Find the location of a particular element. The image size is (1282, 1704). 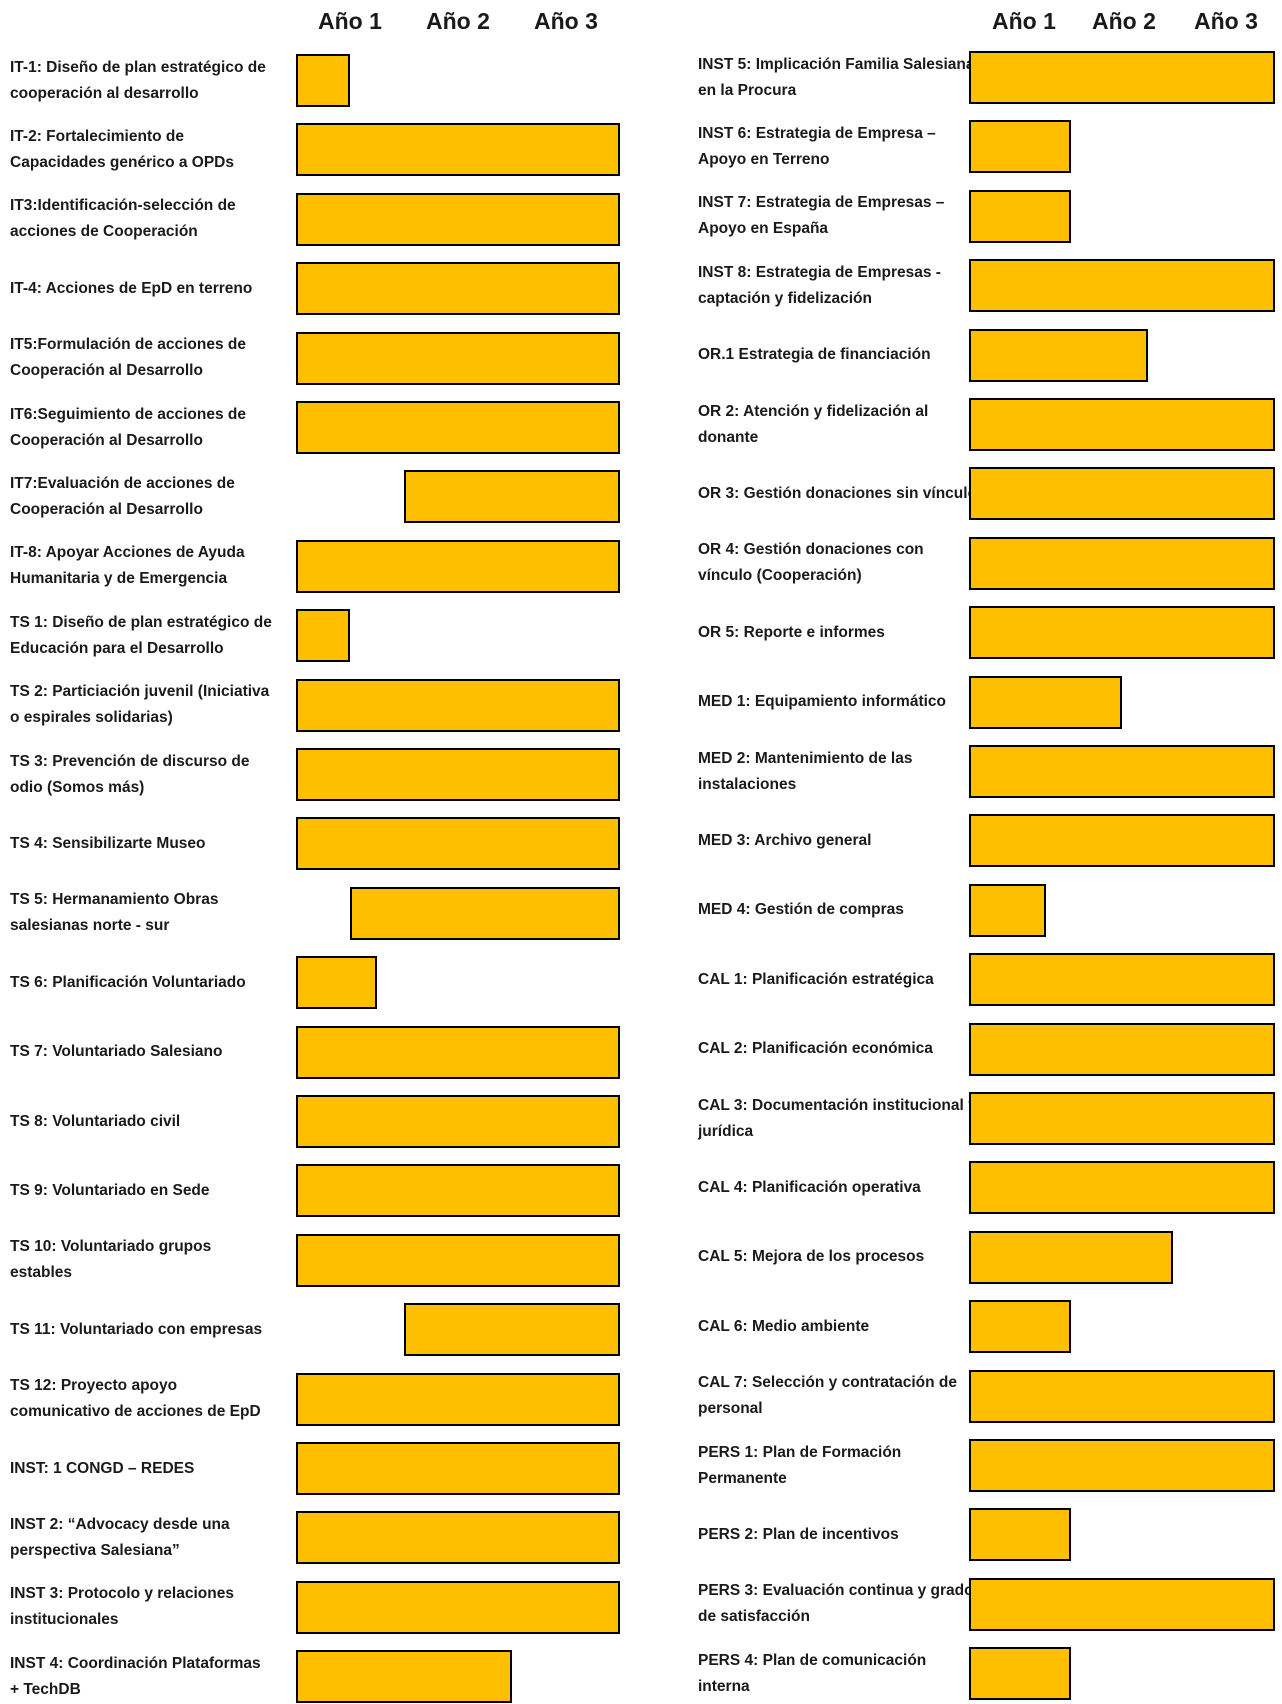

task-label: CAL 6: Medio ambiente is located at coordinates (784, 1326).